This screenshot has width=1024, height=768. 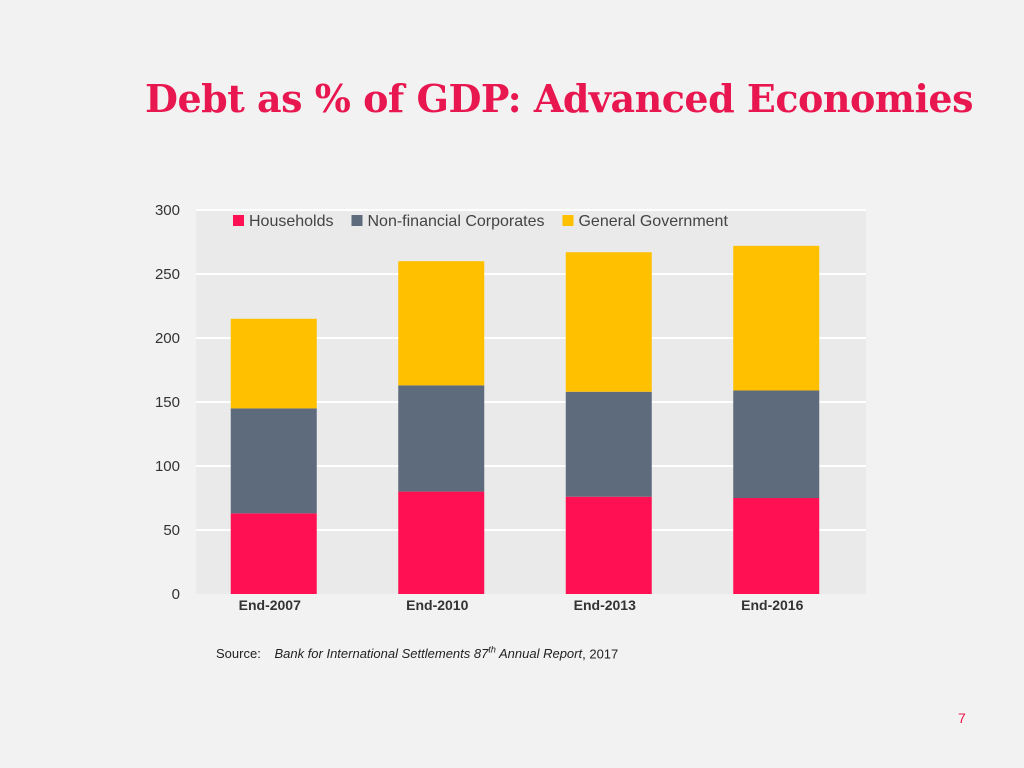 What do you see at coordinates (776, 318) in the screenshot?
I see `bar-general-government-end-2016` at bounding box center [776, 318].